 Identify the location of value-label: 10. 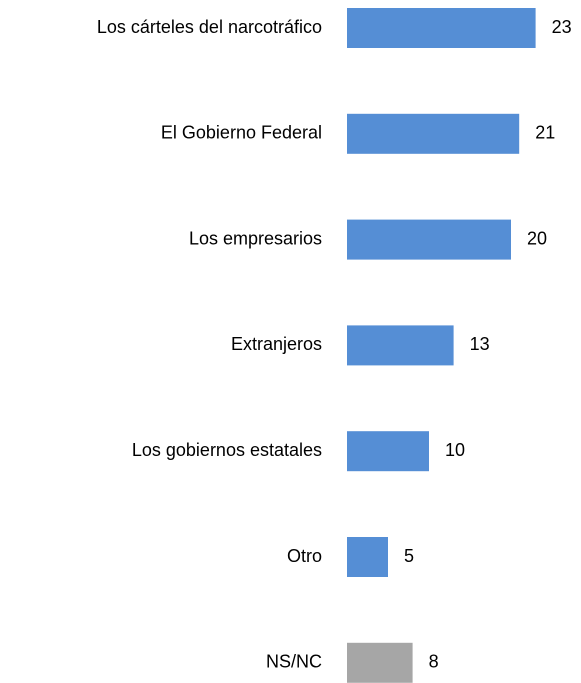
(455, 450).